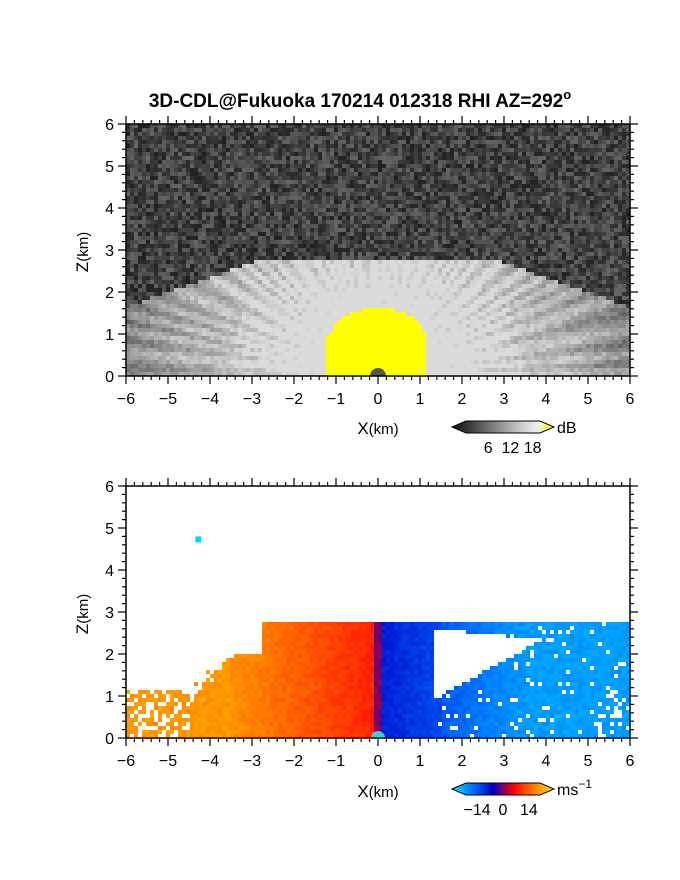  I want to click on velocity-x-tick-label: 0, so click(378, 761).